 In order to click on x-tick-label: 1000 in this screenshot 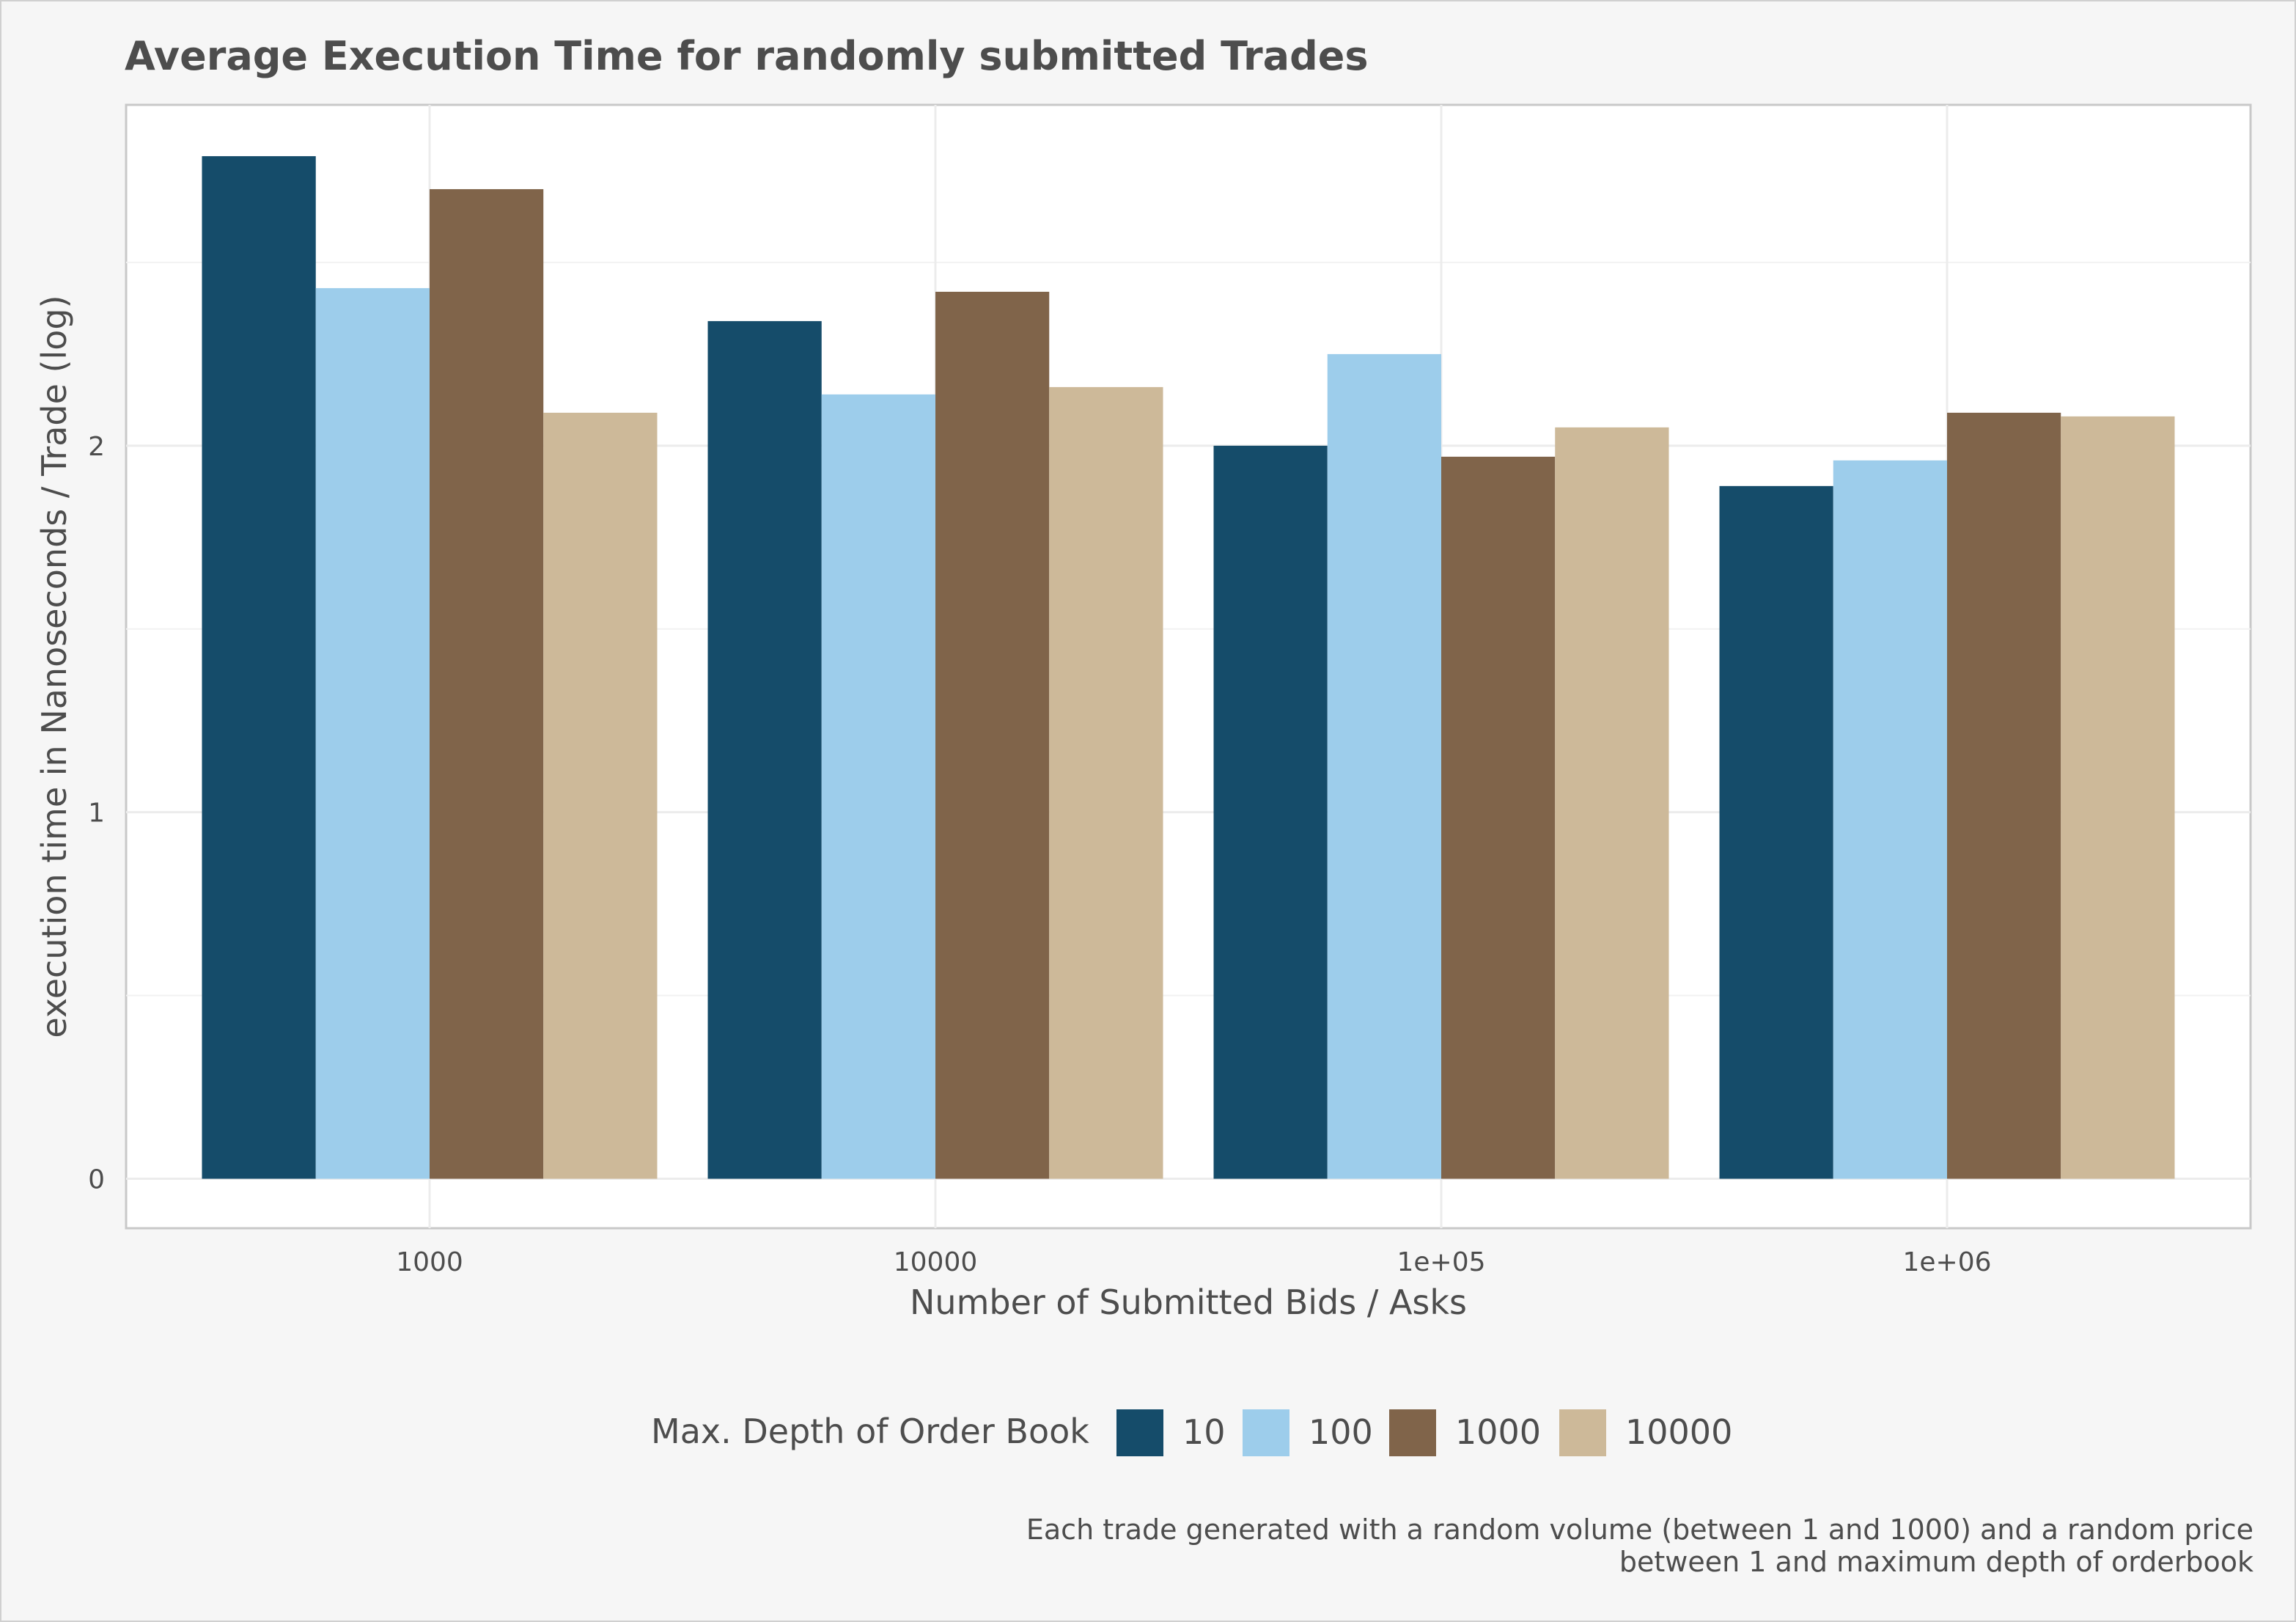, I will do `click(430, 1262)`.